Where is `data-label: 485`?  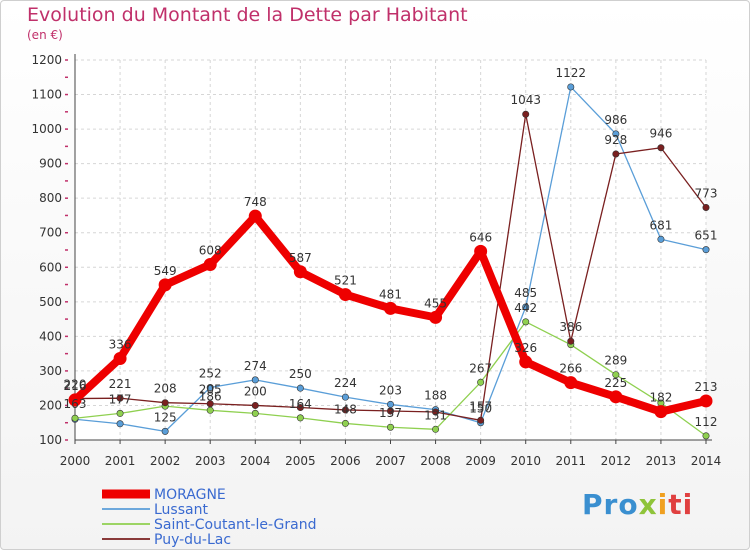
data-label: 485 is located at coordinates (525, 293).